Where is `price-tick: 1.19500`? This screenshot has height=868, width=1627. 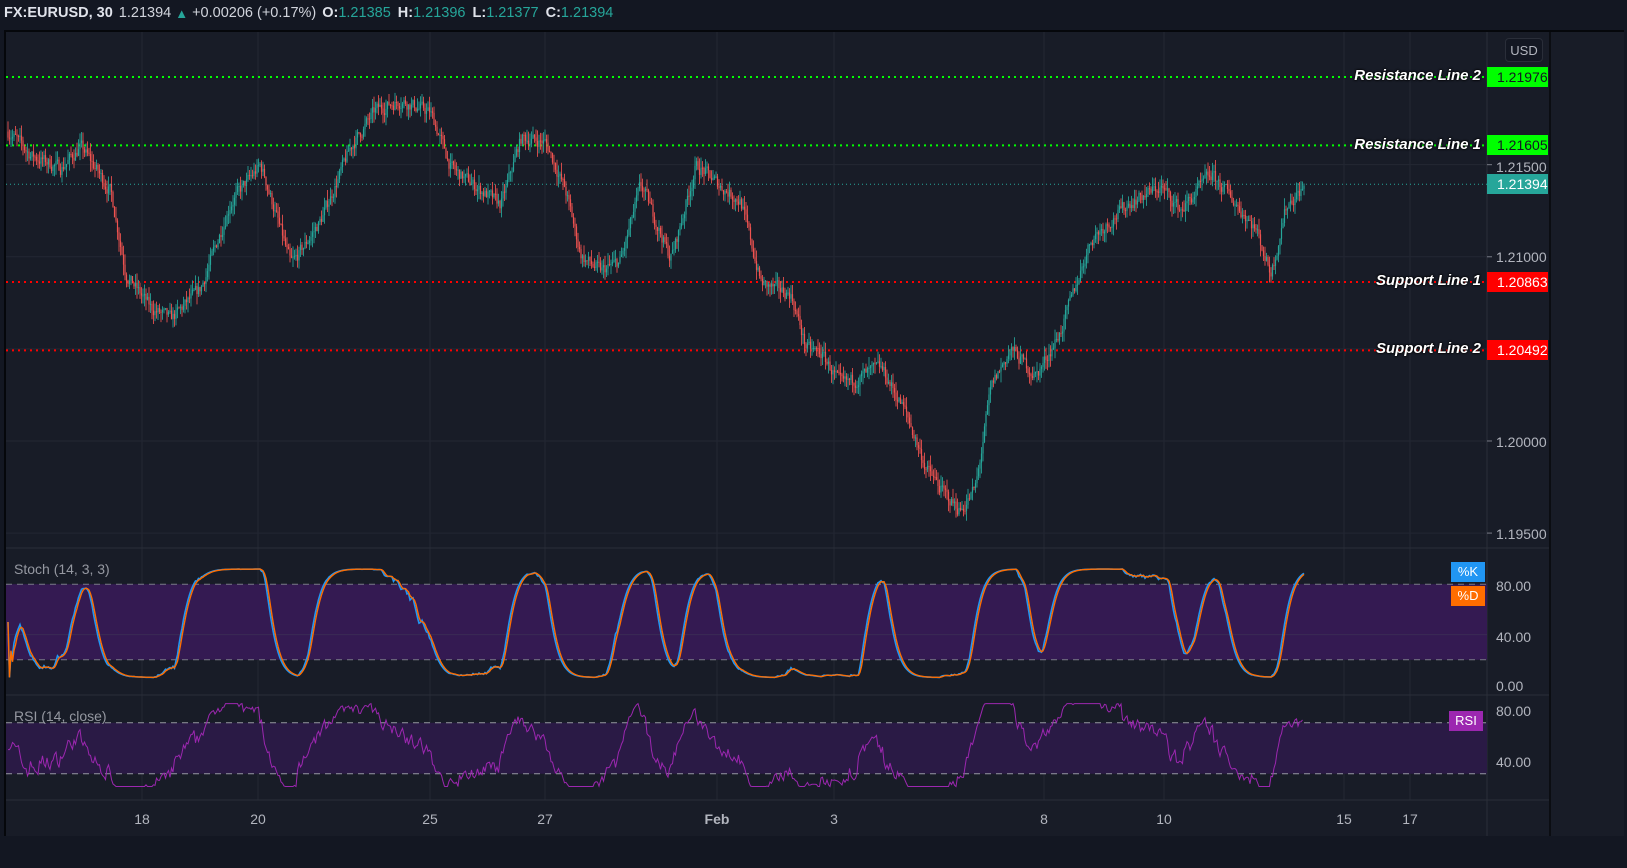 price-tick: 1.19500 is located at coordinates (1521, 534).